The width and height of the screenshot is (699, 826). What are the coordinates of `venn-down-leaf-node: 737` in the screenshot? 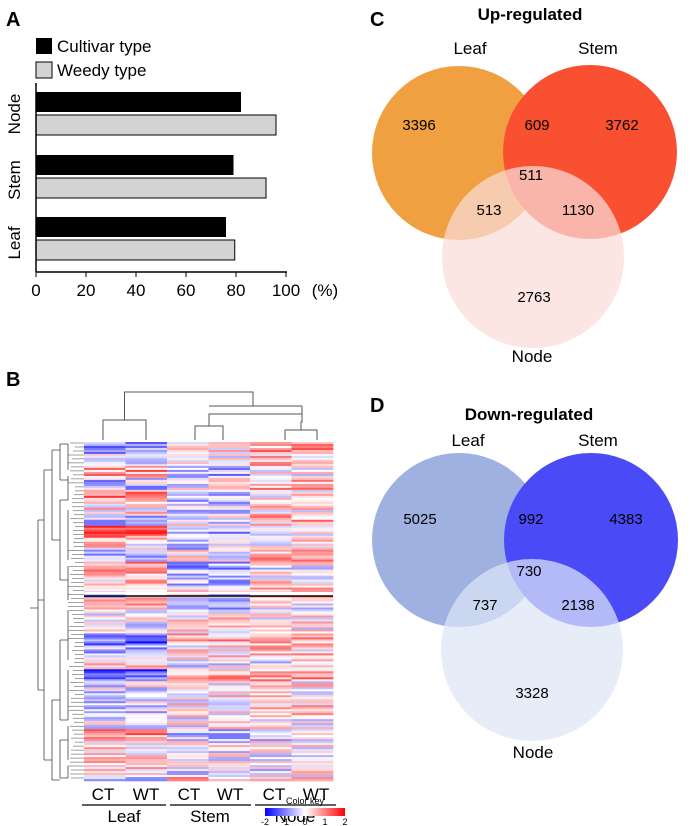 It's located at (484, 605).